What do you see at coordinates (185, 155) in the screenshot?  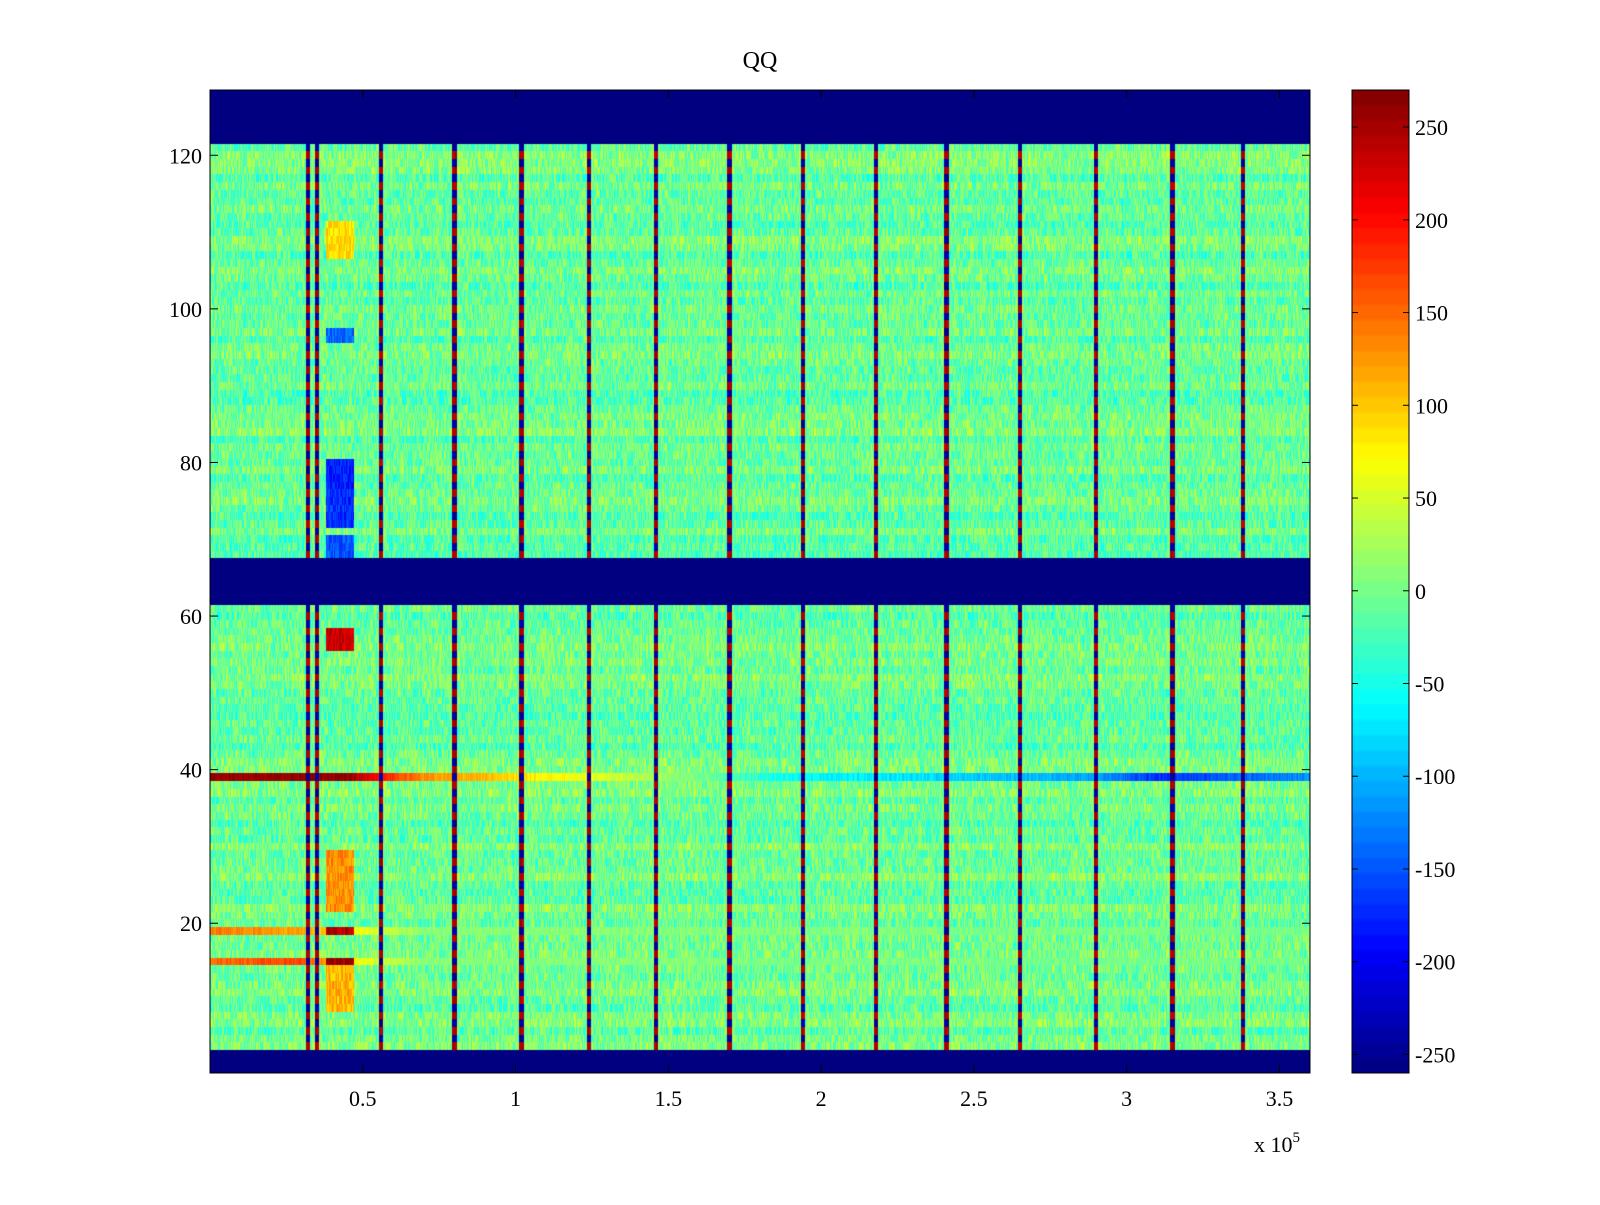 I see `y-tick-label: 120` at bounding box center [185, 155].